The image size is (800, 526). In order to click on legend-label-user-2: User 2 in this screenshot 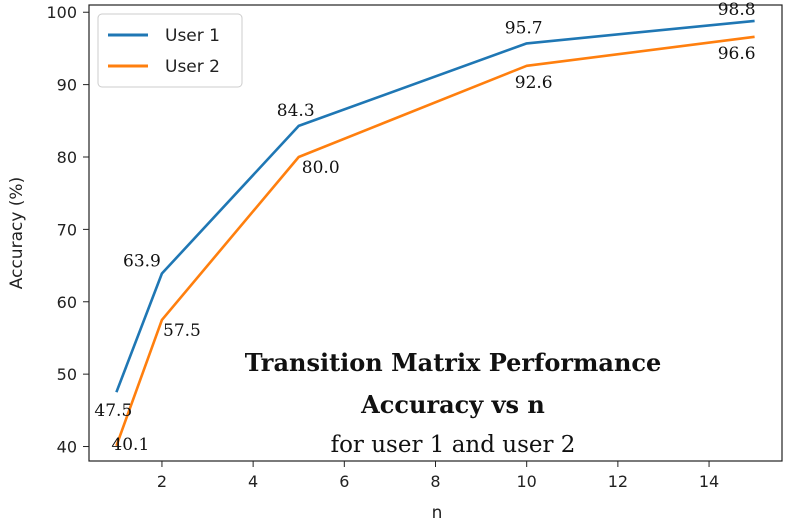, I will do `click(192, 67)`.